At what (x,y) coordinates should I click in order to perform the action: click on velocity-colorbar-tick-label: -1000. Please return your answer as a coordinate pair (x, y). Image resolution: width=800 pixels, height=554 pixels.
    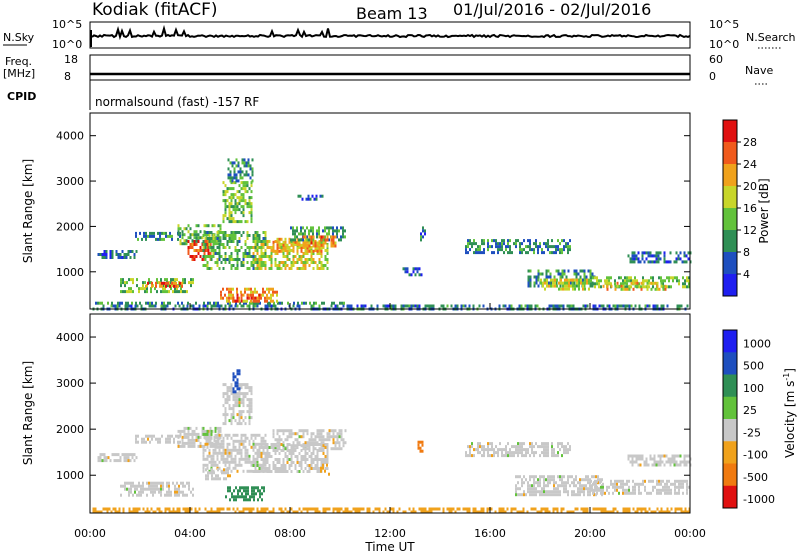
    Looking at the image, I should click on (759, 499).